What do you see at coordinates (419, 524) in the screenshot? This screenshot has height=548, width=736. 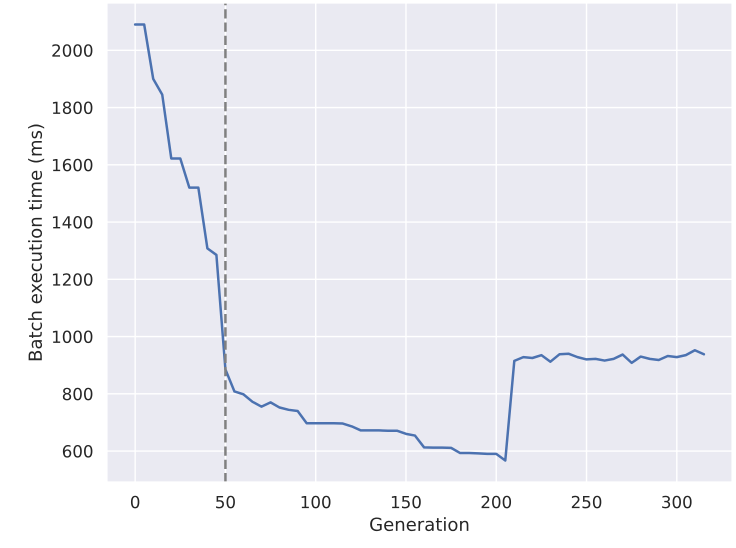 I see `x-axis-title: Generation` at bounding box center [419, 524].